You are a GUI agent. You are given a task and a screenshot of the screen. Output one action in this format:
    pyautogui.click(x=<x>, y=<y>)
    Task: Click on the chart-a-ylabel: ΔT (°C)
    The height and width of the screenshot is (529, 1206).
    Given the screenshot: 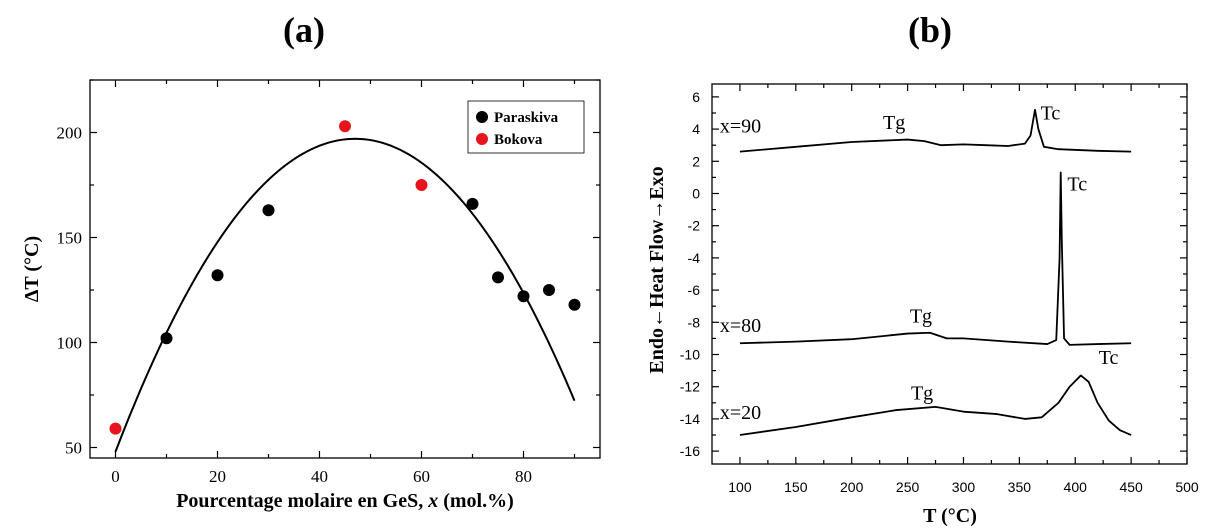 What is the action you would take?
    pyautogui.click(x=32, y=269)
    